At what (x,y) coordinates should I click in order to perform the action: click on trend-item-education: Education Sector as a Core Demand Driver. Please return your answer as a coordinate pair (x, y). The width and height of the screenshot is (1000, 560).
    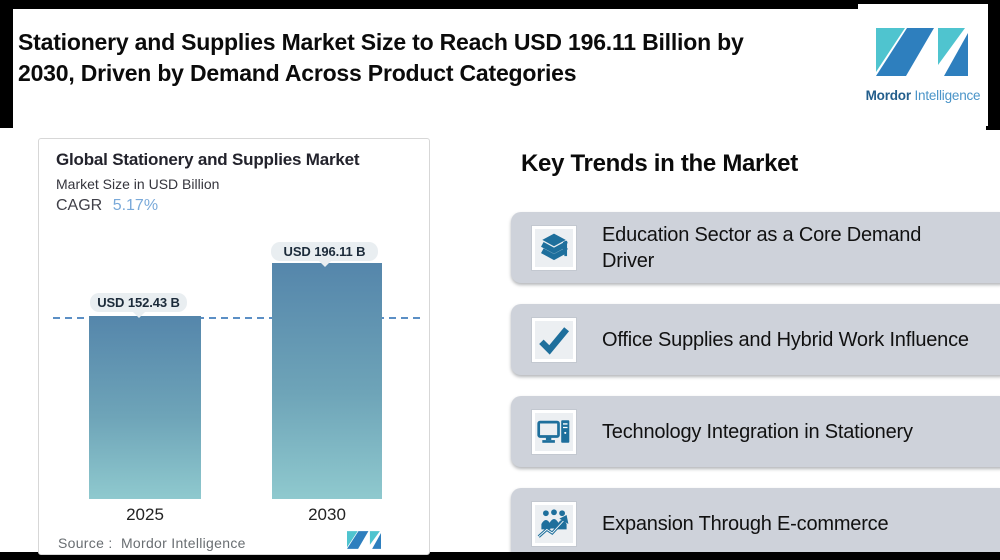
    Looking at the image, I should click on (755, 247).